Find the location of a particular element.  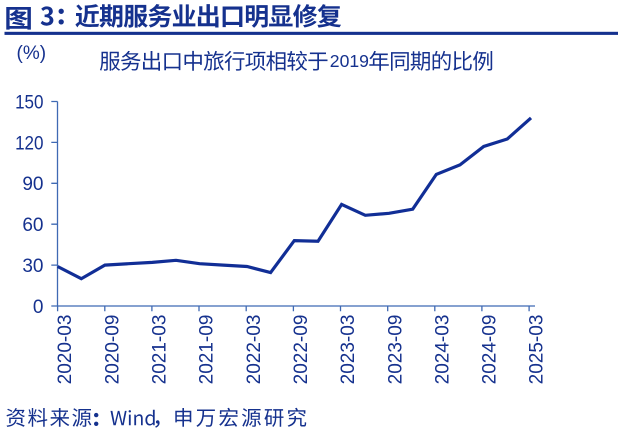

svg-text: 30 is located at coordinates (32, 266).